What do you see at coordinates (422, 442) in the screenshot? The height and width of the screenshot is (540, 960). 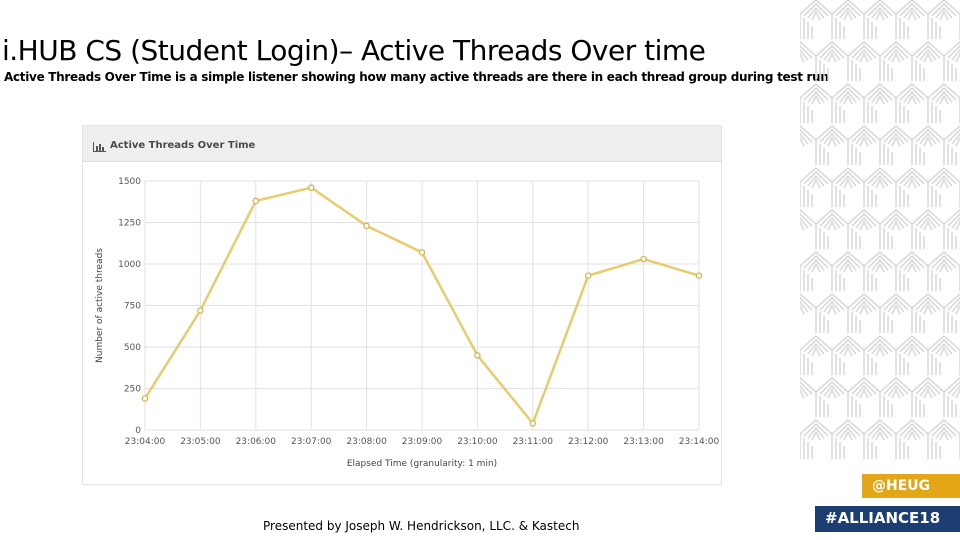 I see `x-tick-label: 23:09:00` at bounding box center [422, 442].